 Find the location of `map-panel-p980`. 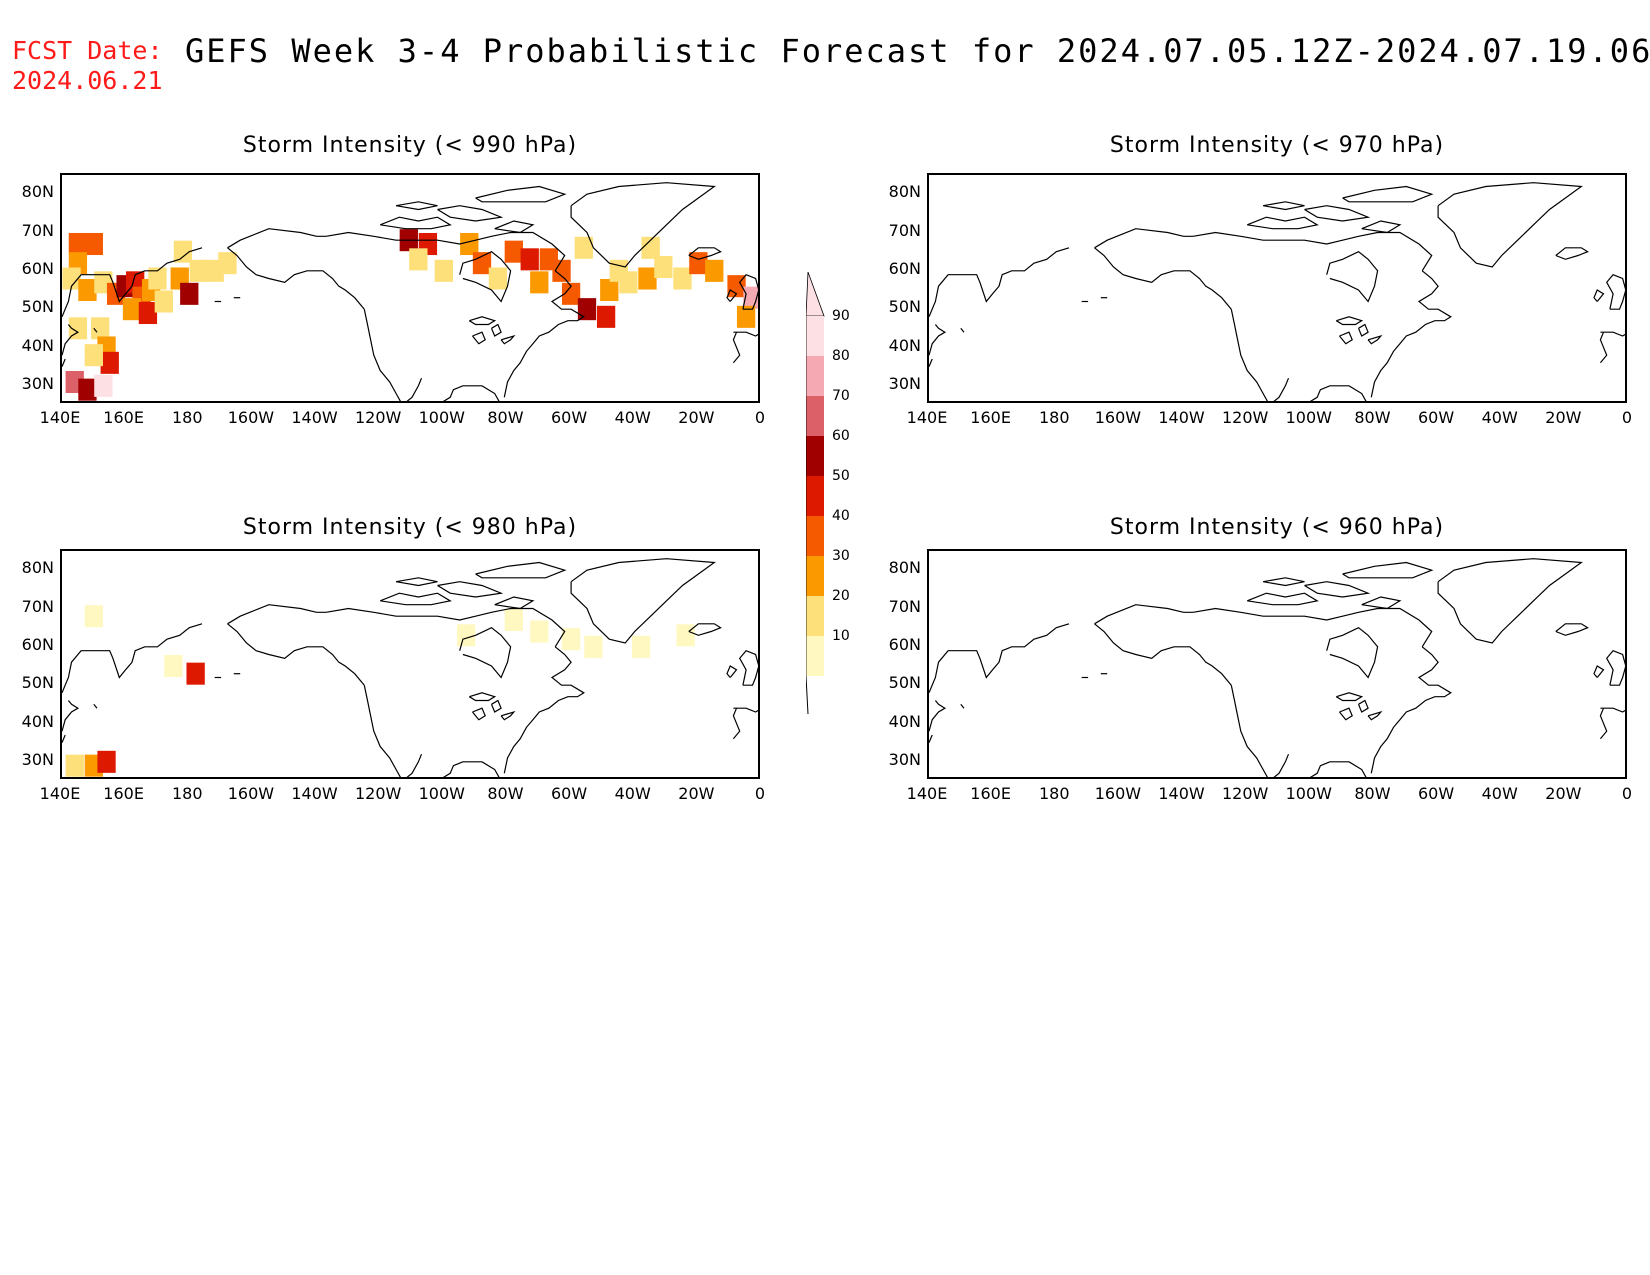

map-panel-p980 is located at coordinates (410, 664).